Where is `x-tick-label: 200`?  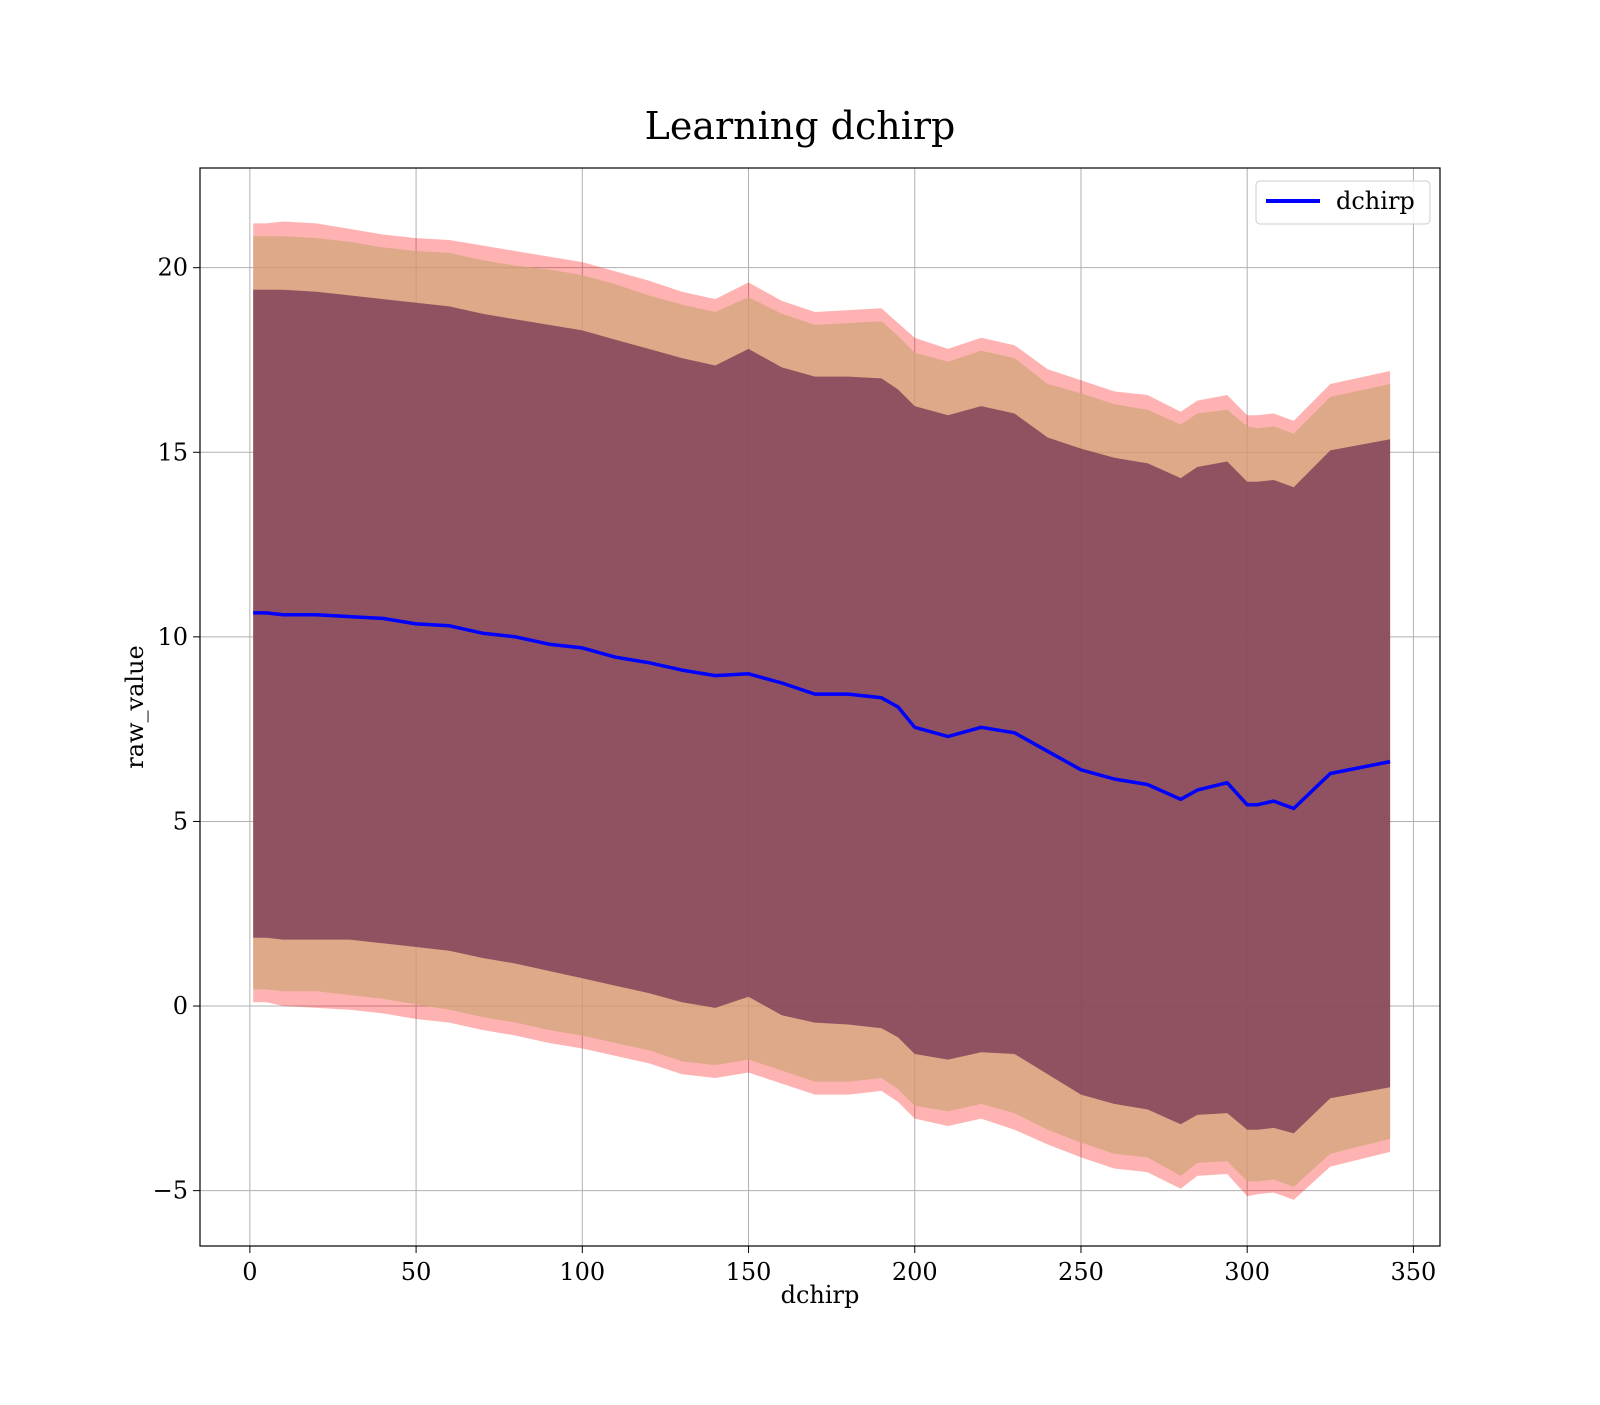 x-tick-label: 200 is located at coordinates (915, 1272).